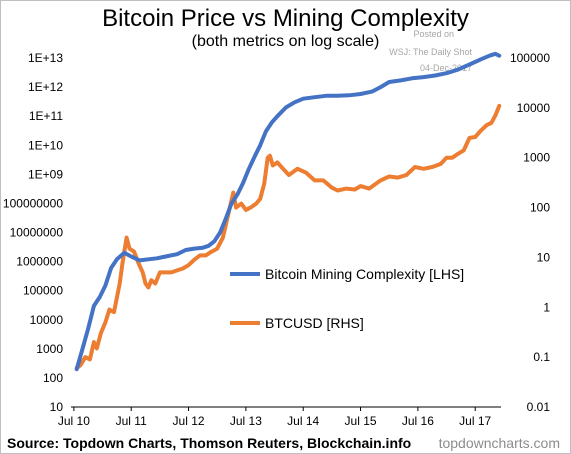 The width and height of the screenshot is (571, 454). Describe the element at coordinates (544, 257) in the screenshot. I see `y-right-tick-label: 10` at that location.